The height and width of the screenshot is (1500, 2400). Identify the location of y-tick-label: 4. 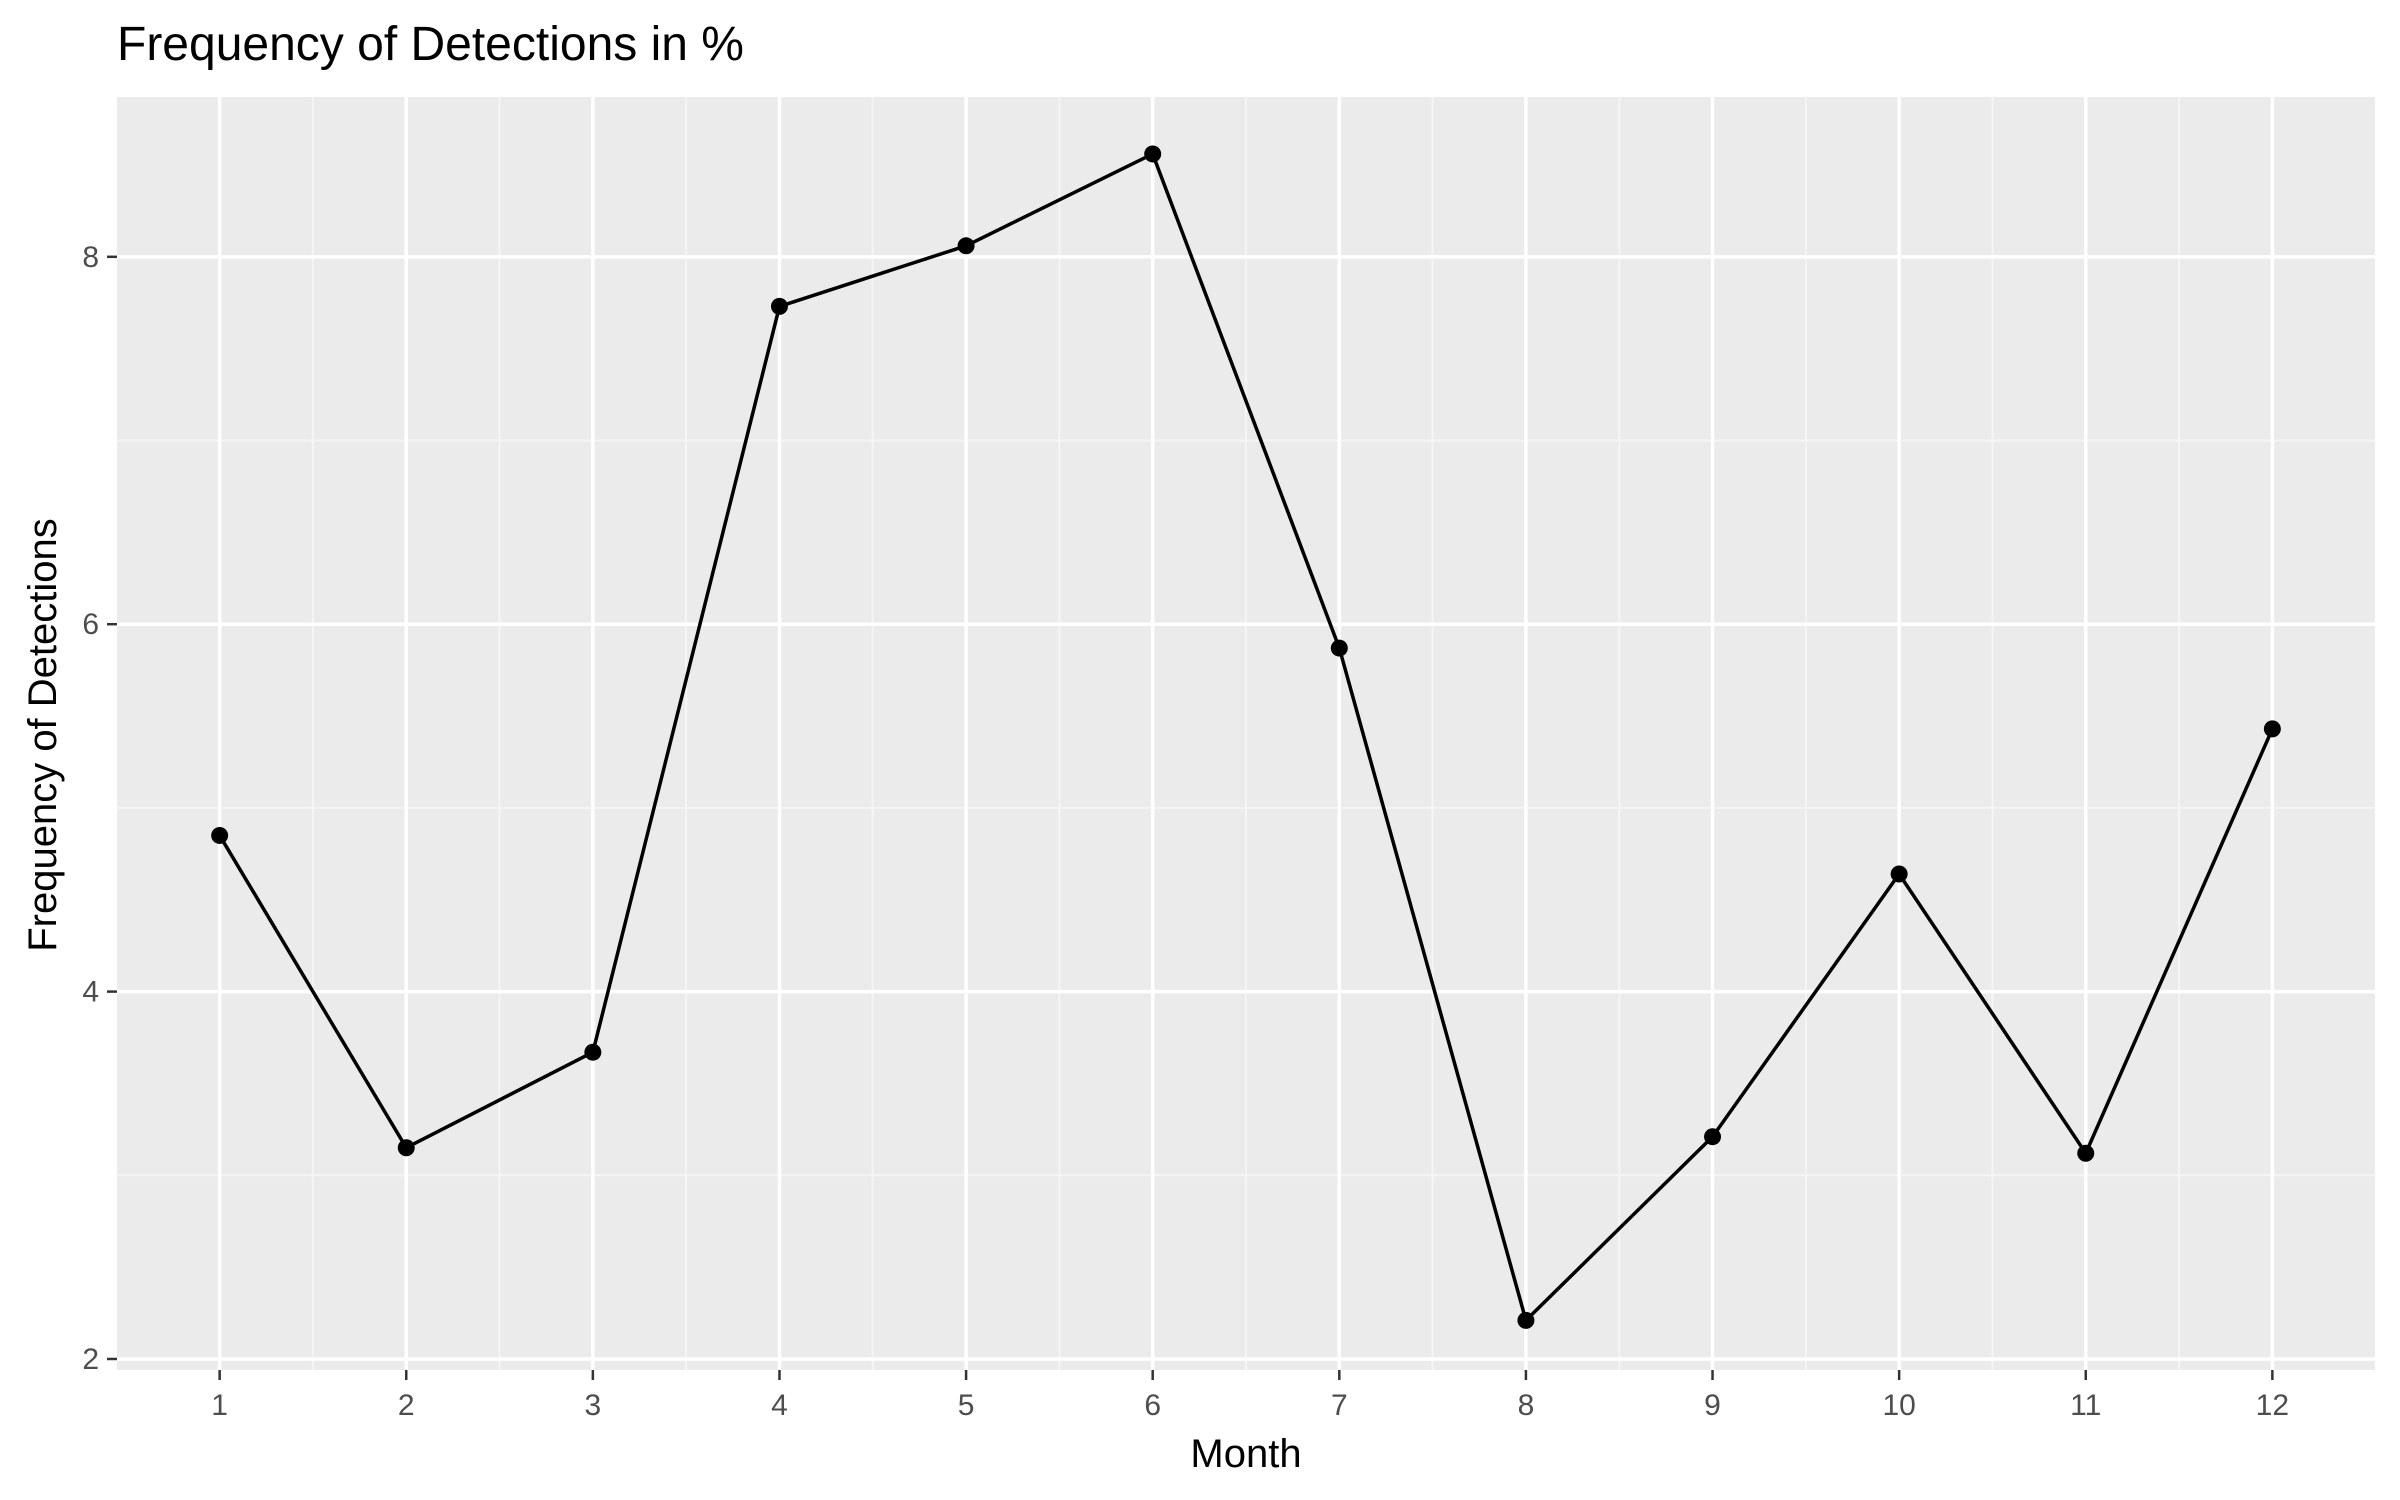
(90, 992).